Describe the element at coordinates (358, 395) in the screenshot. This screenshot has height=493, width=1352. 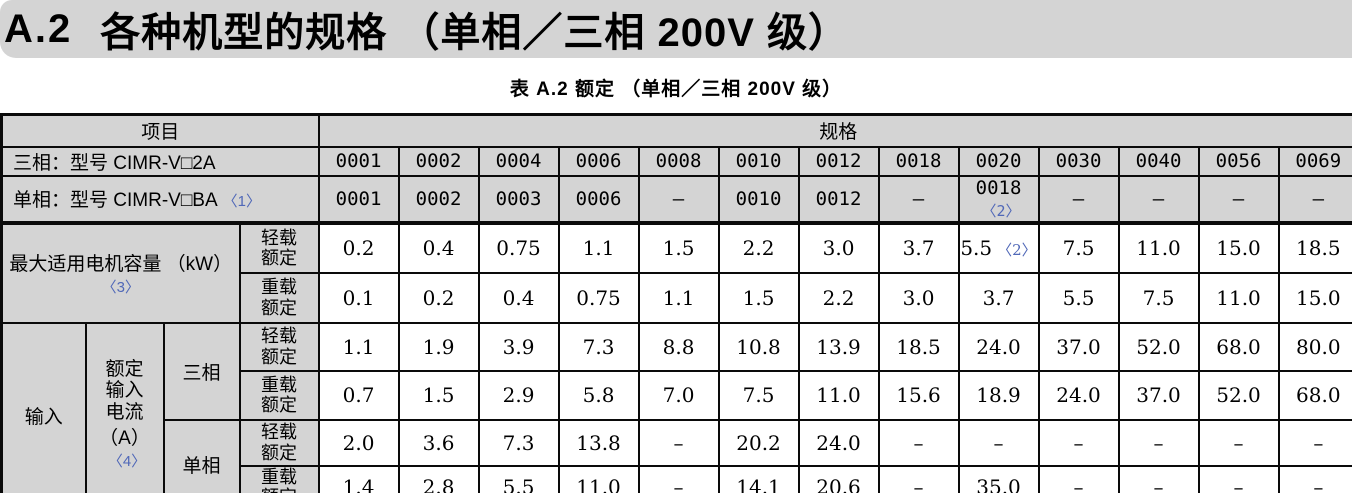
I see `value-cell: 0.7` at that location.